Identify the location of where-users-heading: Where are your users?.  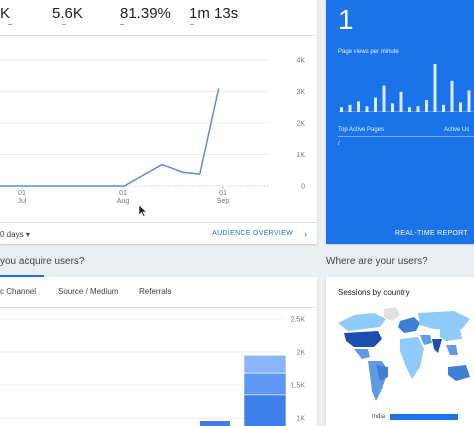
(377, 261).